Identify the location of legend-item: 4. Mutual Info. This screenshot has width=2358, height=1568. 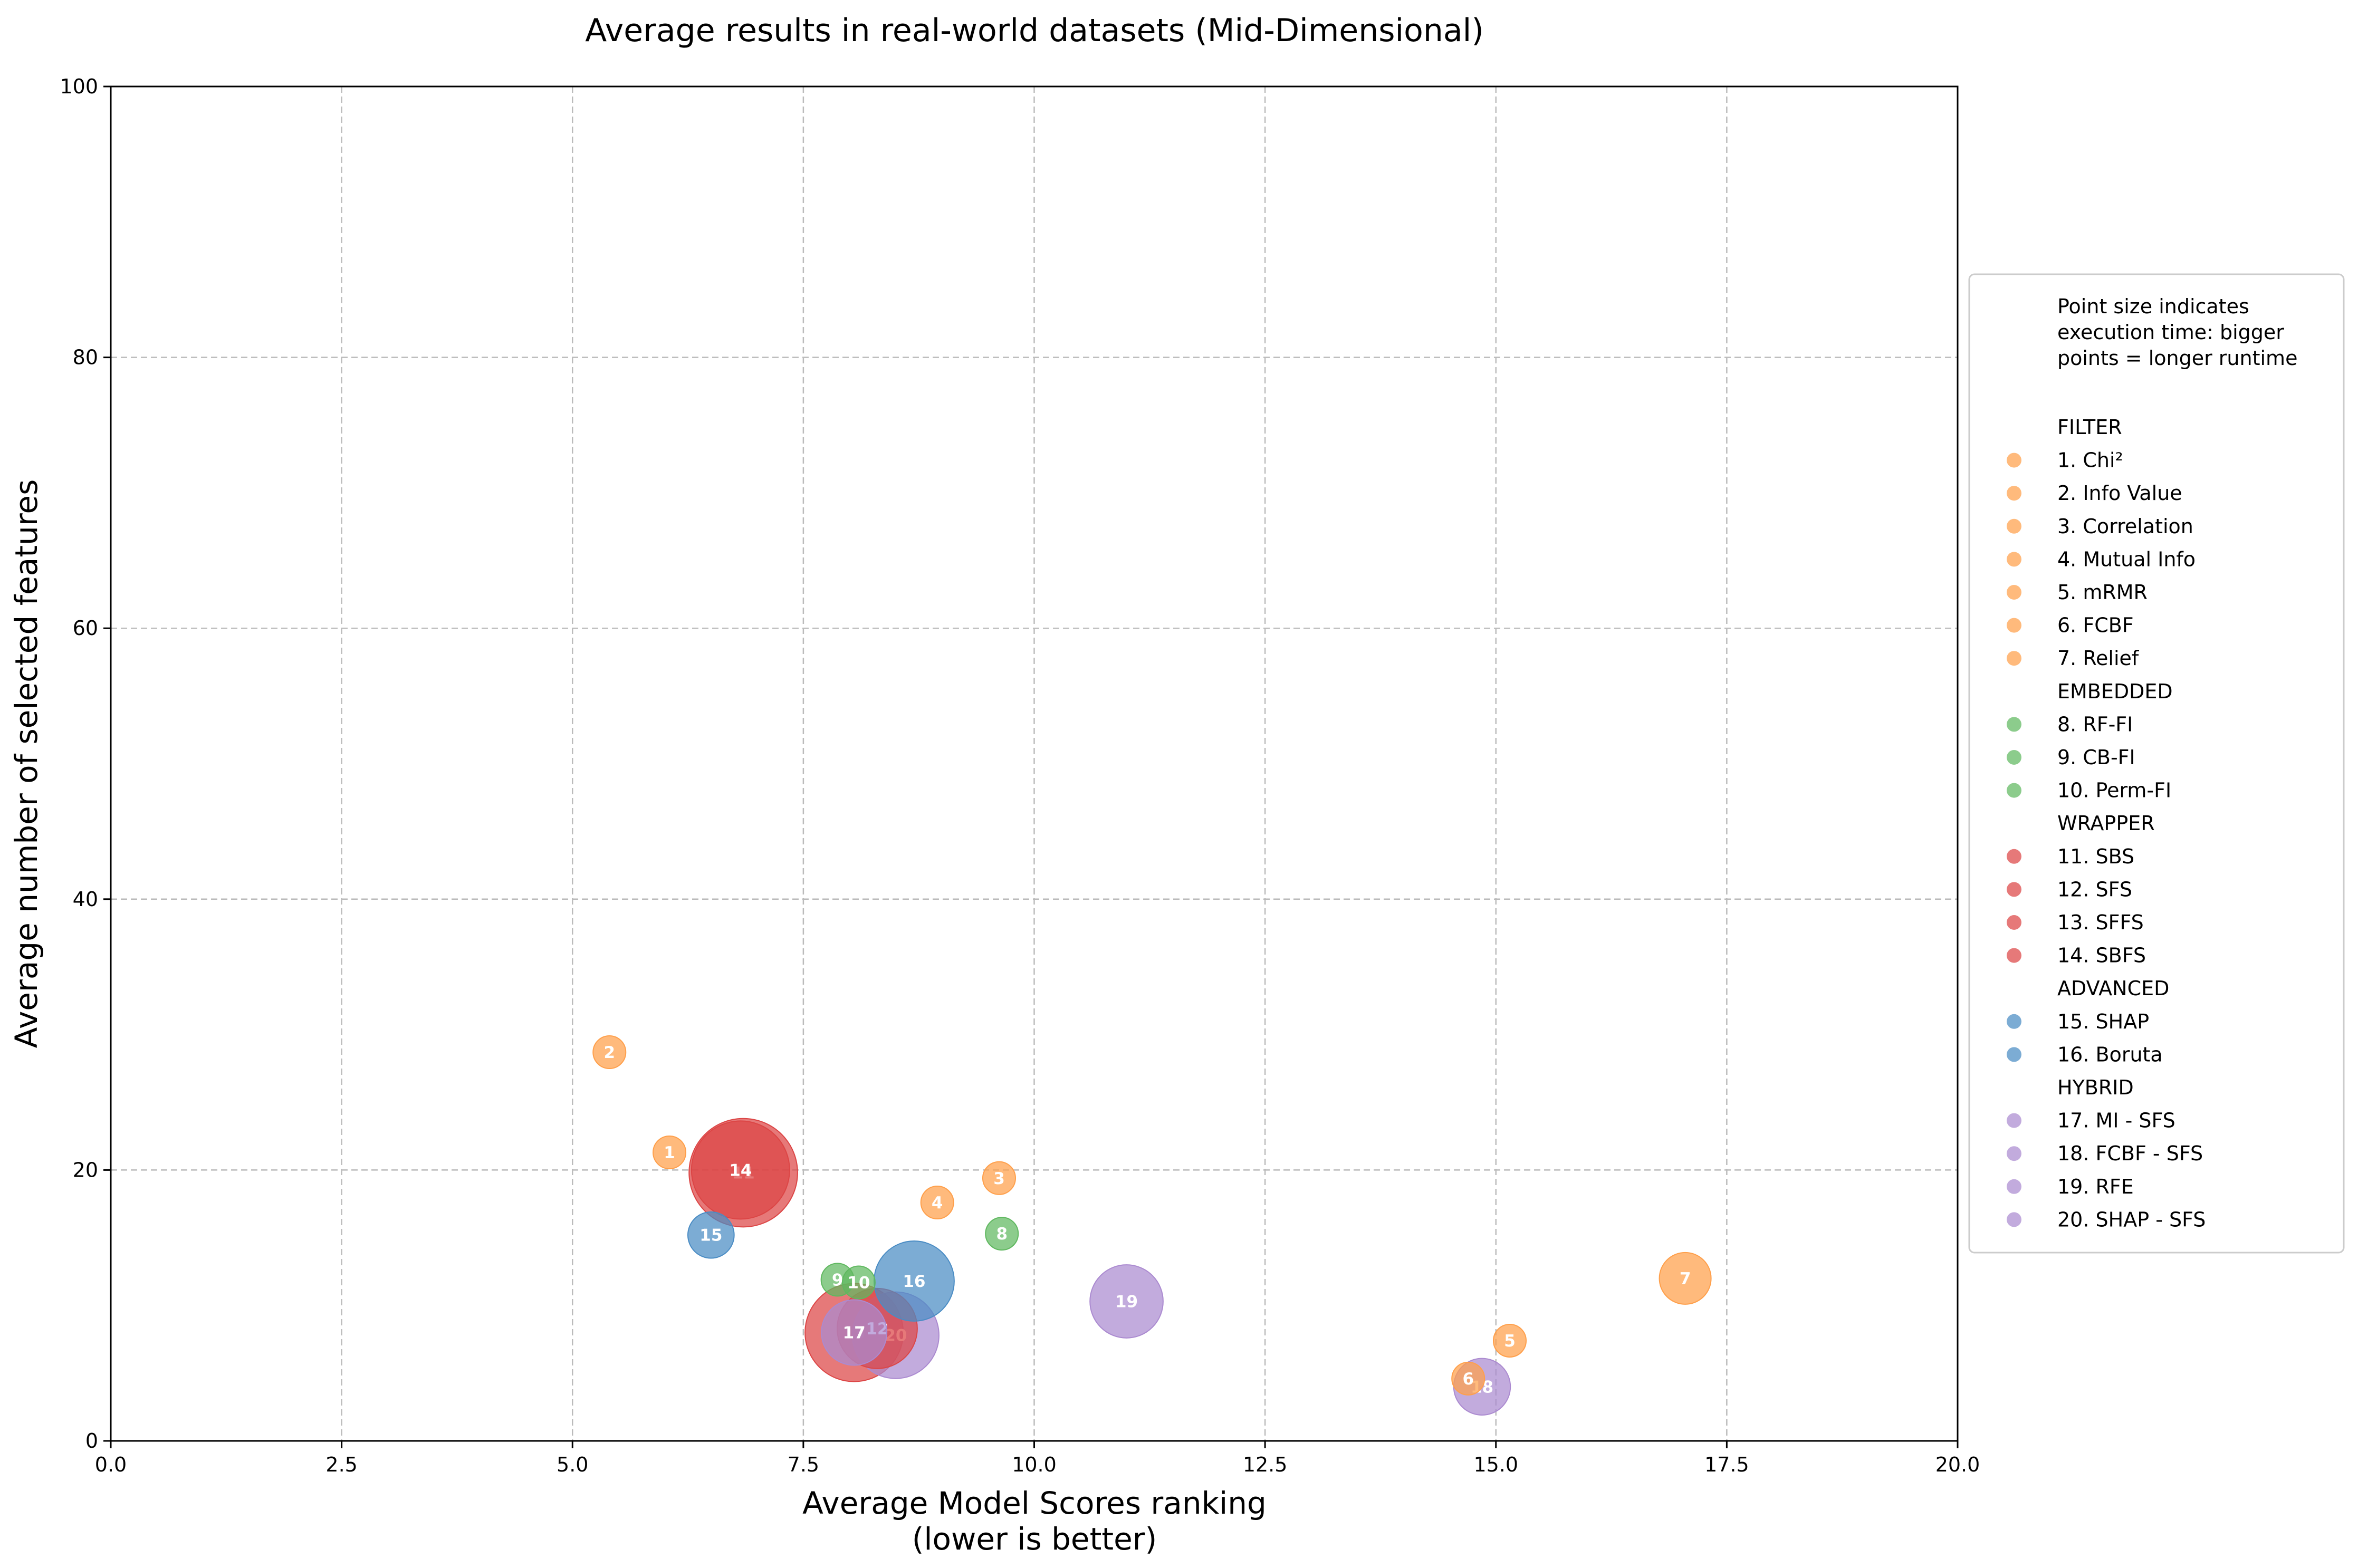
(2126, 559).